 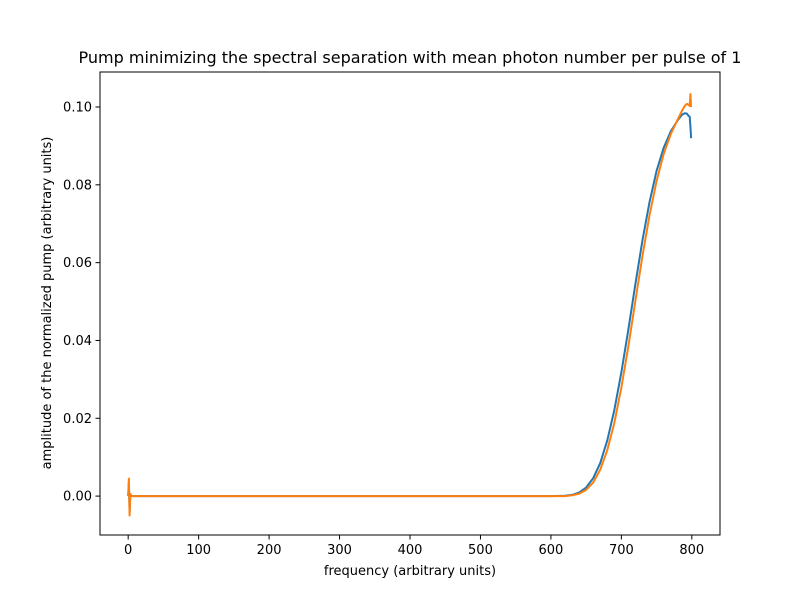 I want to click on x-tick-label: 500, so click(x=480, y=550).